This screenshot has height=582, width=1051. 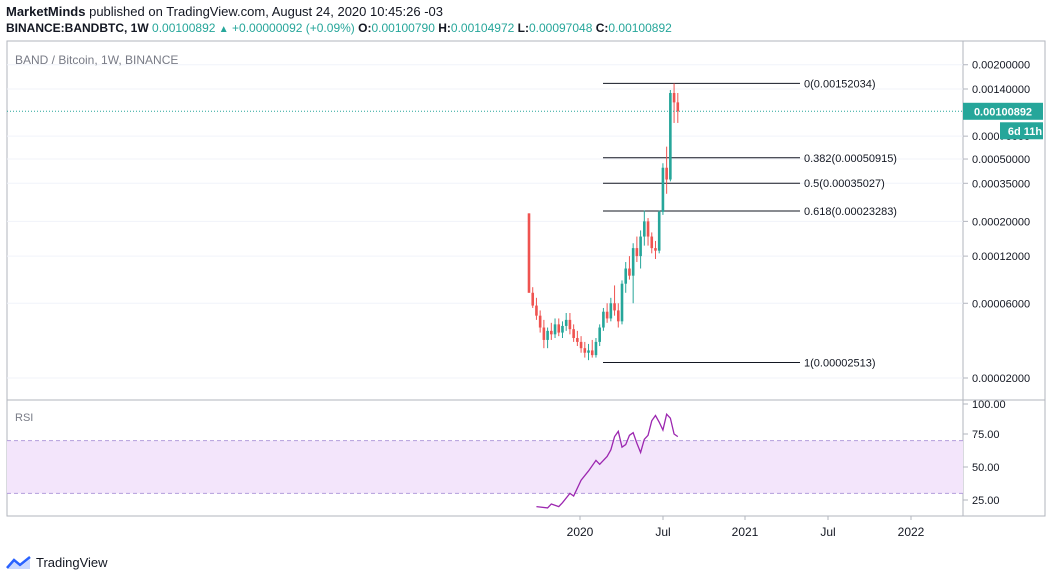 I want to click on fib-level-label: 0.5(0.00035027), so click(x=844, y=184).